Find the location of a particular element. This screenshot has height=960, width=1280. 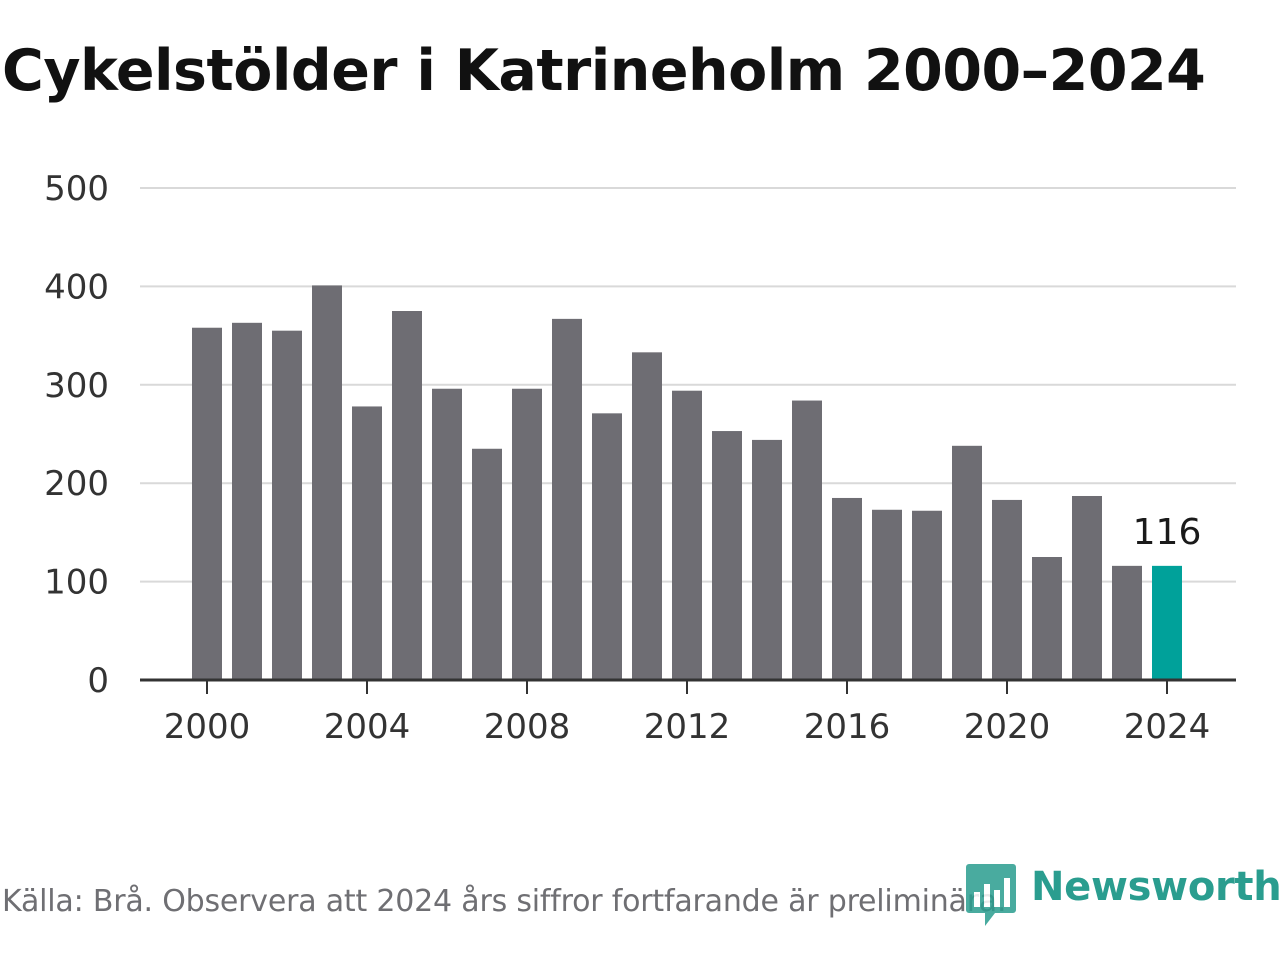

x-axis is located at coordinates (688, 686).